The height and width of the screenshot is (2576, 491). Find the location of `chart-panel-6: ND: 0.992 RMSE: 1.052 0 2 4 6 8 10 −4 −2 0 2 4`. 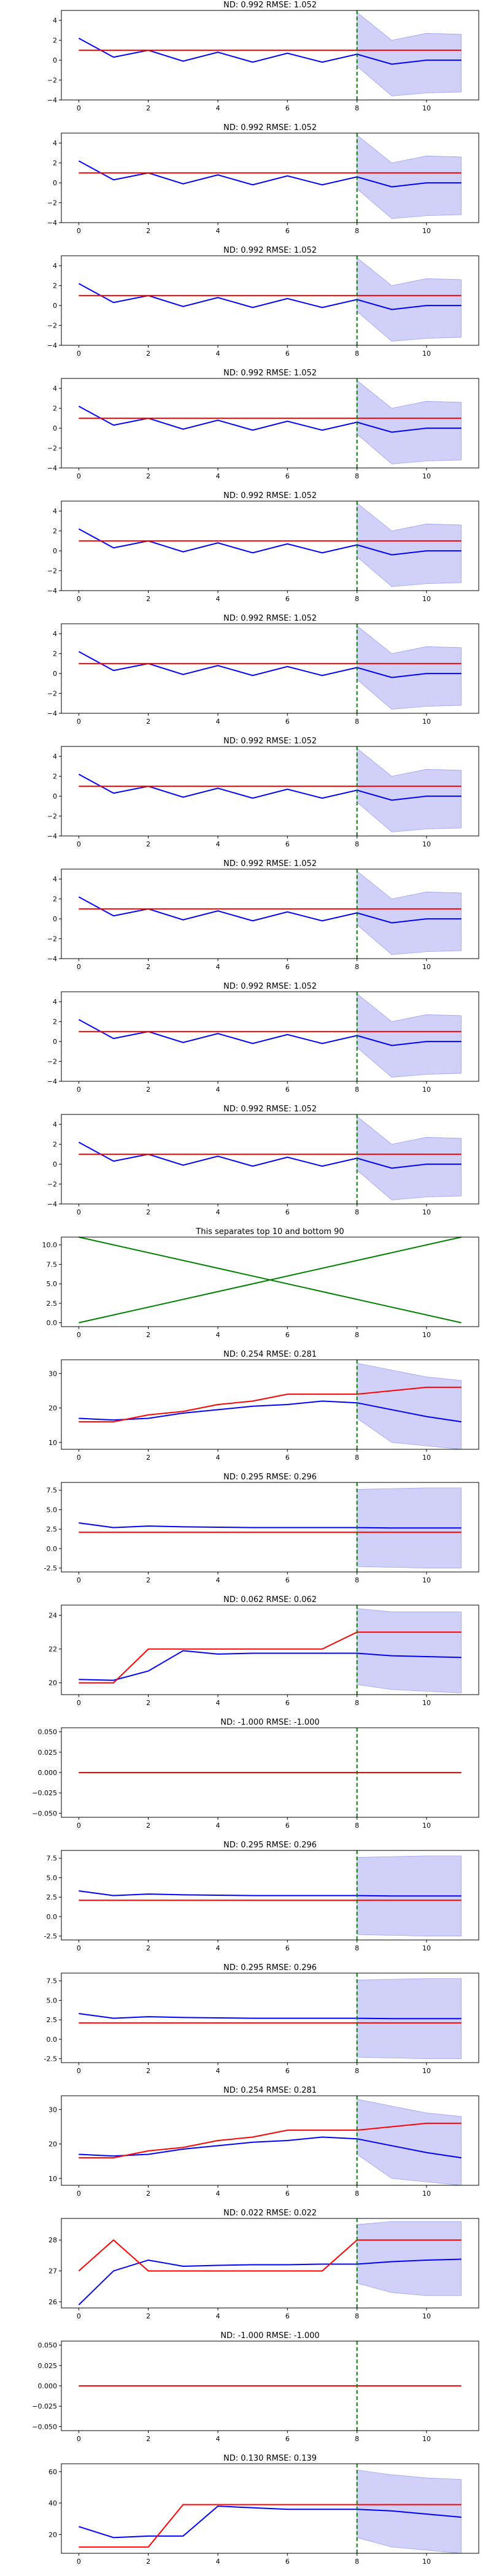

chart-panel-6: ND: 0.992 RMSE: 1.052 0 2 4 6 8 10 −4 −2 0 2 4 is located at coordinates (263, 670).